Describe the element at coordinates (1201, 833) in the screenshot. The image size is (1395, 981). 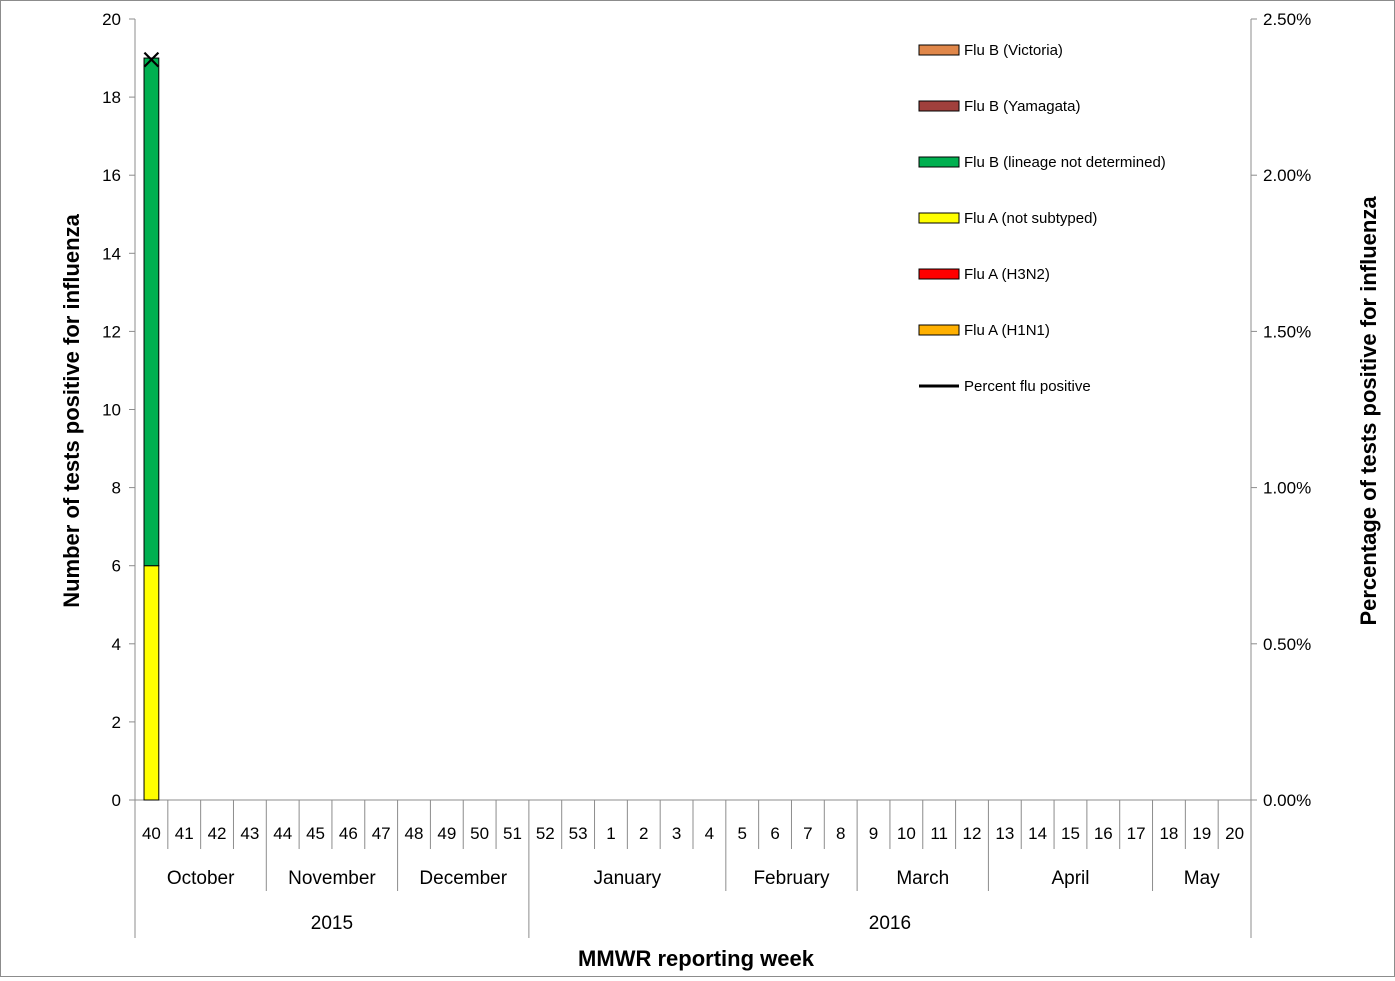
I see `week-label: 19` at that location.